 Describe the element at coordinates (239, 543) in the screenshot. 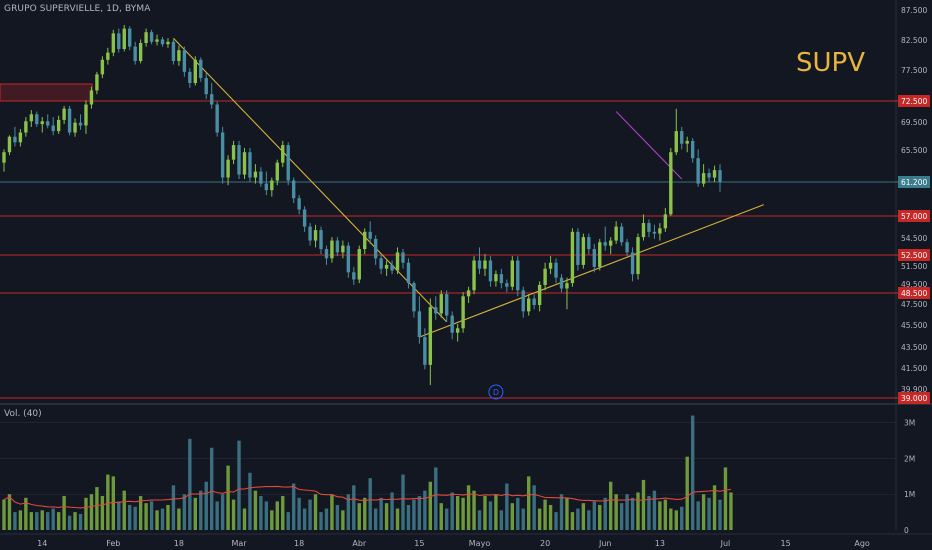

I see `time-tick-label: Mar` at that location.